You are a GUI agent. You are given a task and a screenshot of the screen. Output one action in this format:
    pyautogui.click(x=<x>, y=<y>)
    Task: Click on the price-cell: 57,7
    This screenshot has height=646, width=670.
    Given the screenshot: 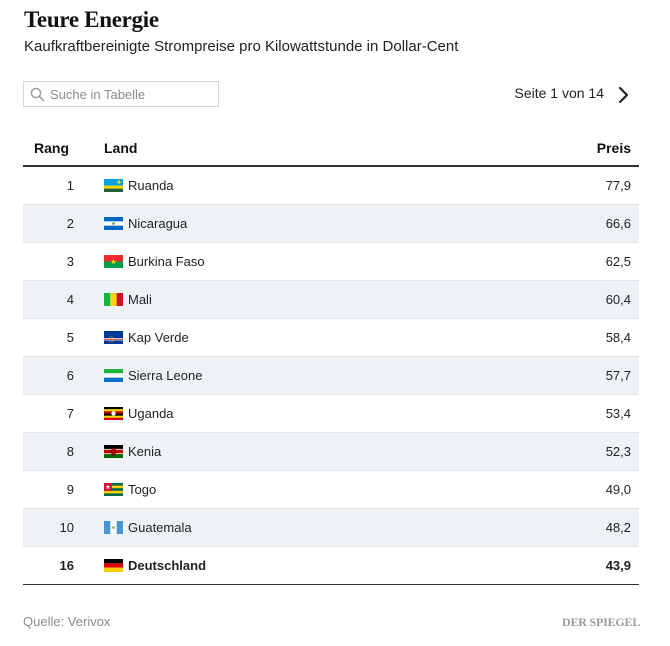 What is the action you would take?
    pyautogui.click(x=575, y=375)
    